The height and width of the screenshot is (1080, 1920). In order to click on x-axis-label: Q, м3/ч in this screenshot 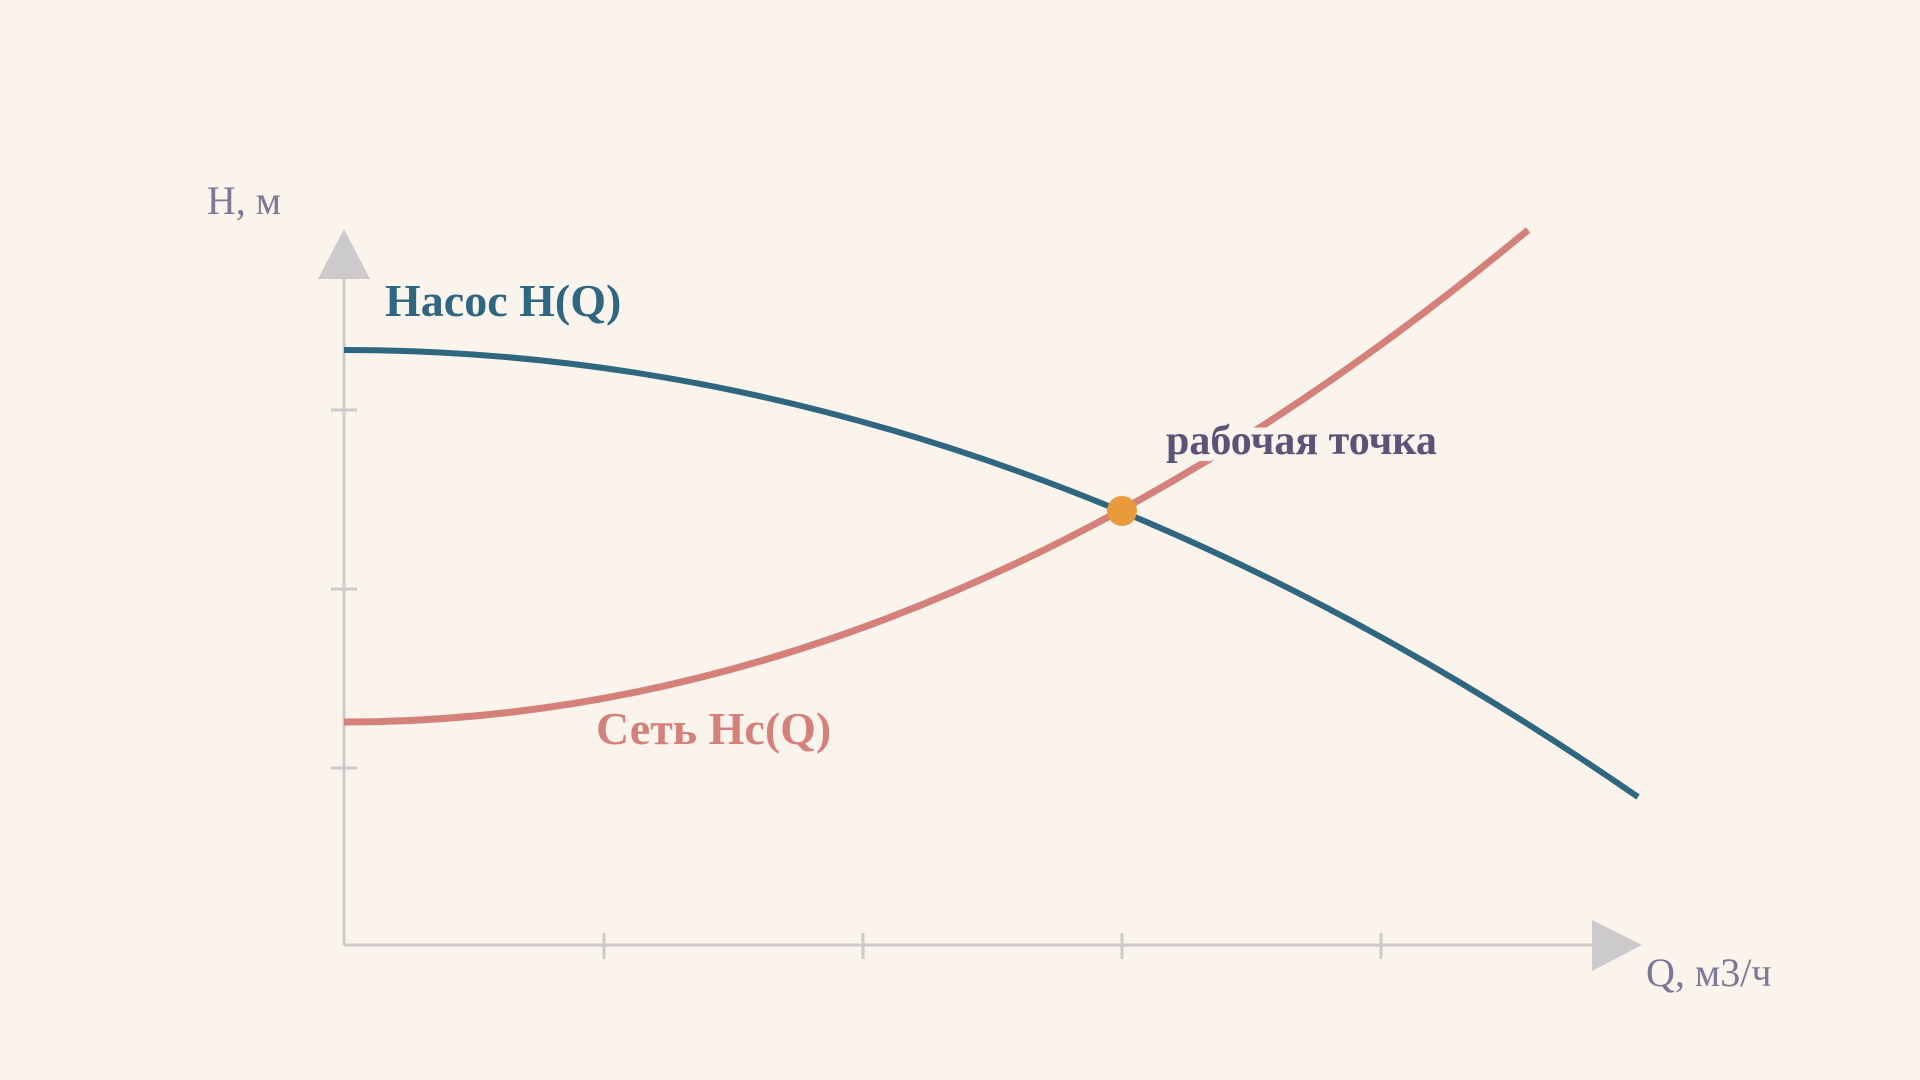, I will do `click(1708, 972)`.